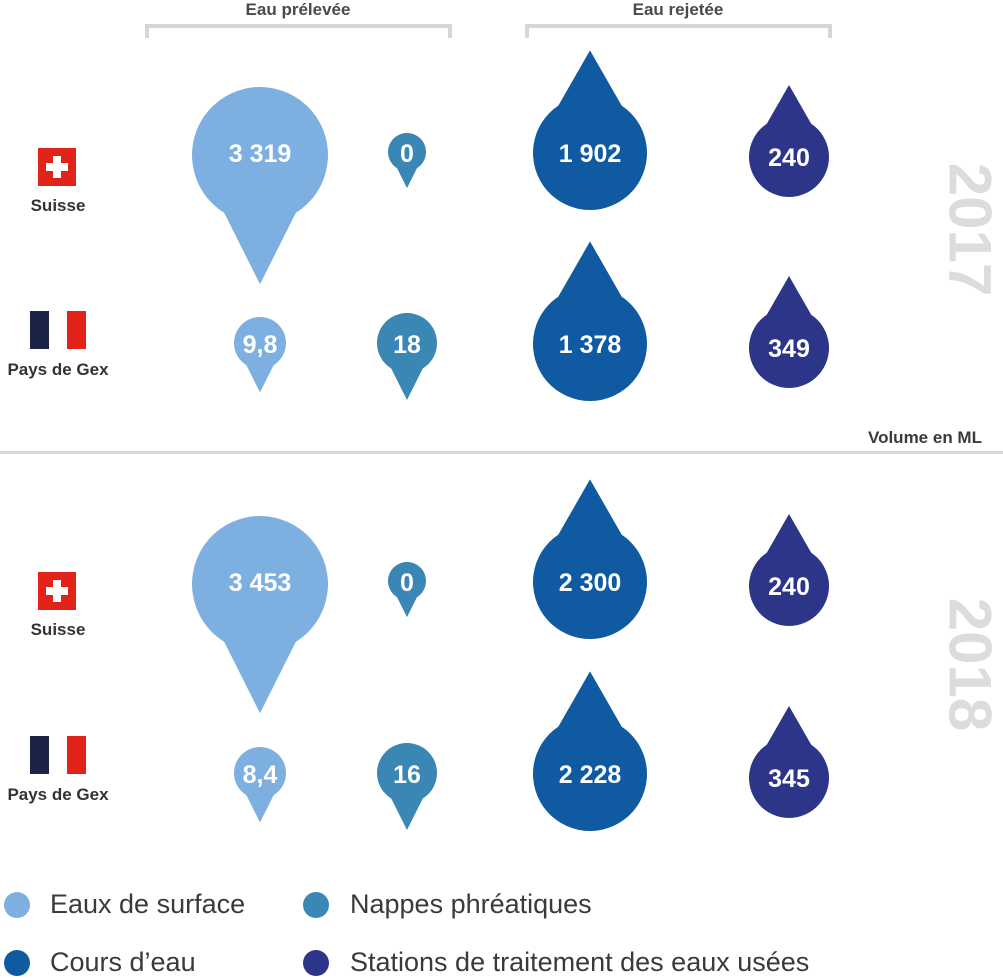  Describe the element at coordinates (17, 963) in the screenshot. I see `legend-dot-cours-d-eau` at that location.